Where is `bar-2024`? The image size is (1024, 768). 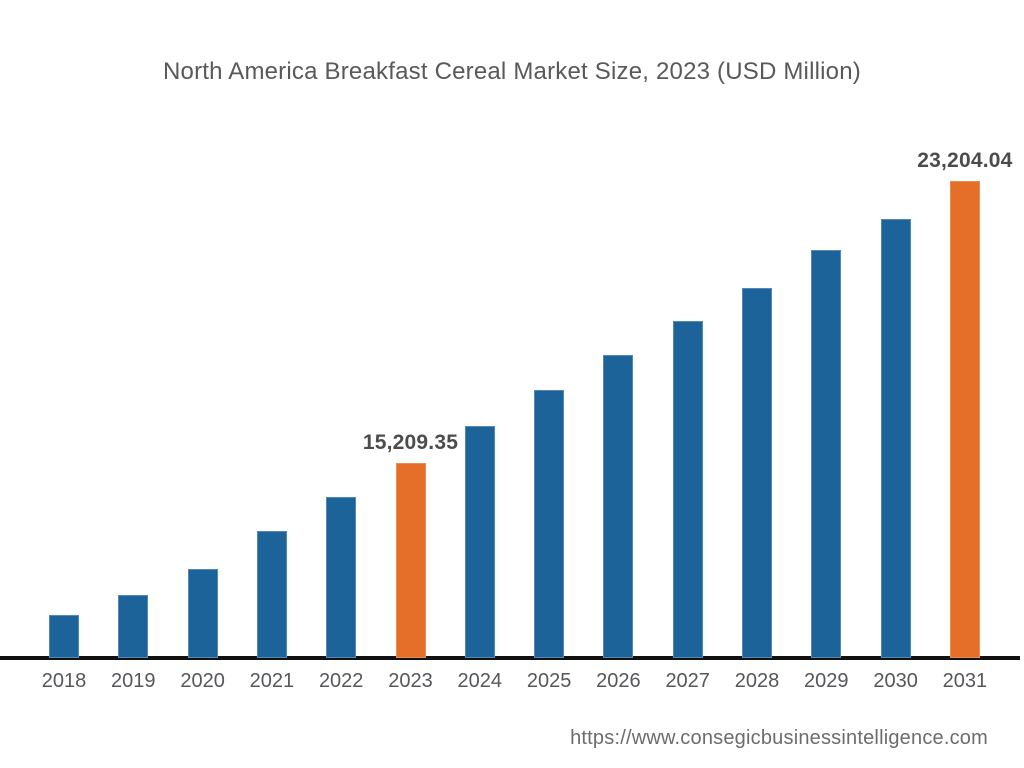 bar-2024 is located at coordinates (479, 542).